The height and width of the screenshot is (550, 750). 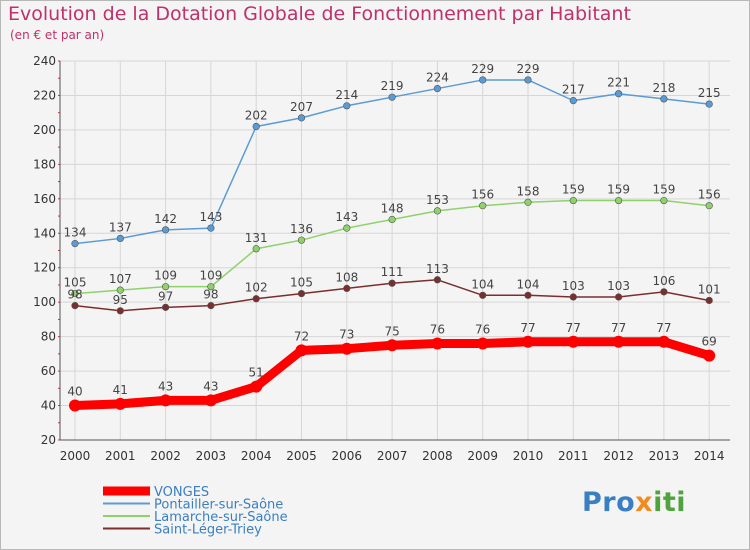 What do you see at coordinates (75, 283) in the screenshot?
I see `data-label: 105` at bounding box center [75, 283].